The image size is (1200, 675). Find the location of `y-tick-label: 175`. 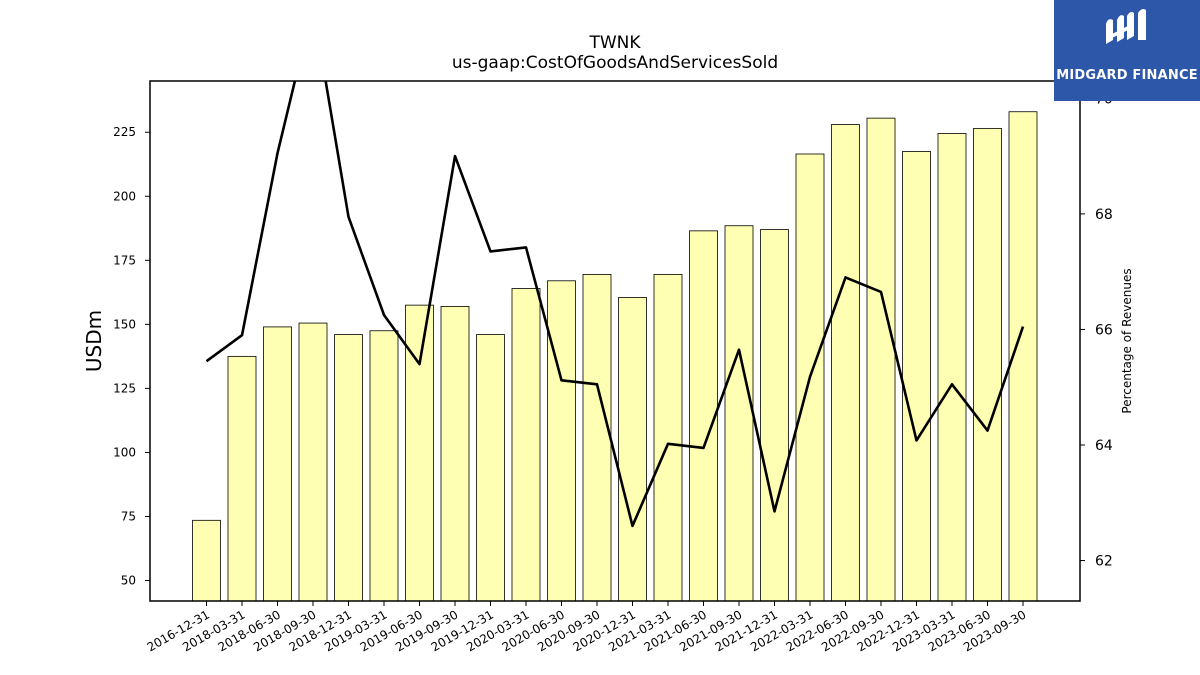

y-tick-label: 175 is located at coordinates (124, 260).